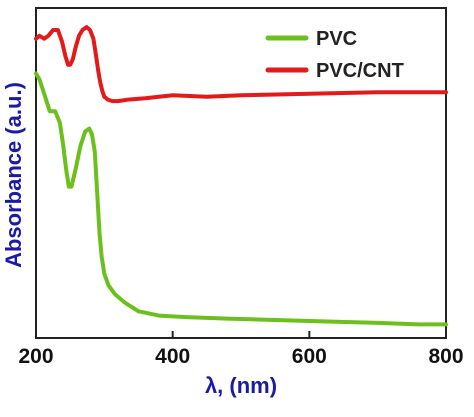 The image size is (474, 417). Describe the element at coordinates (241, 334) in the screenshot. I see `x-axis-ticks` at that location.